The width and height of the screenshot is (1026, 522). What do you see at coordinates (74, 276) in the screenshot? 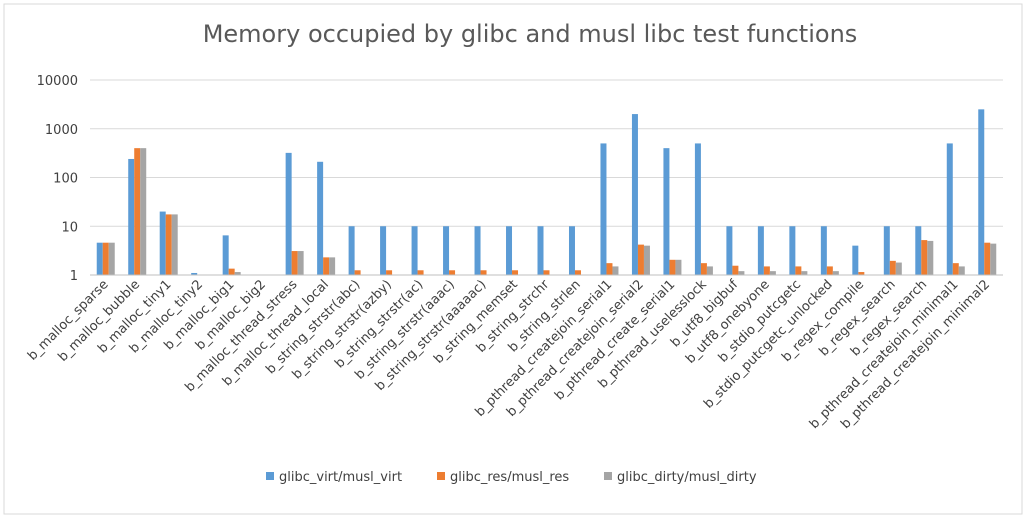
I see `y-tick-label: 1` at bounding box center [74, 276].